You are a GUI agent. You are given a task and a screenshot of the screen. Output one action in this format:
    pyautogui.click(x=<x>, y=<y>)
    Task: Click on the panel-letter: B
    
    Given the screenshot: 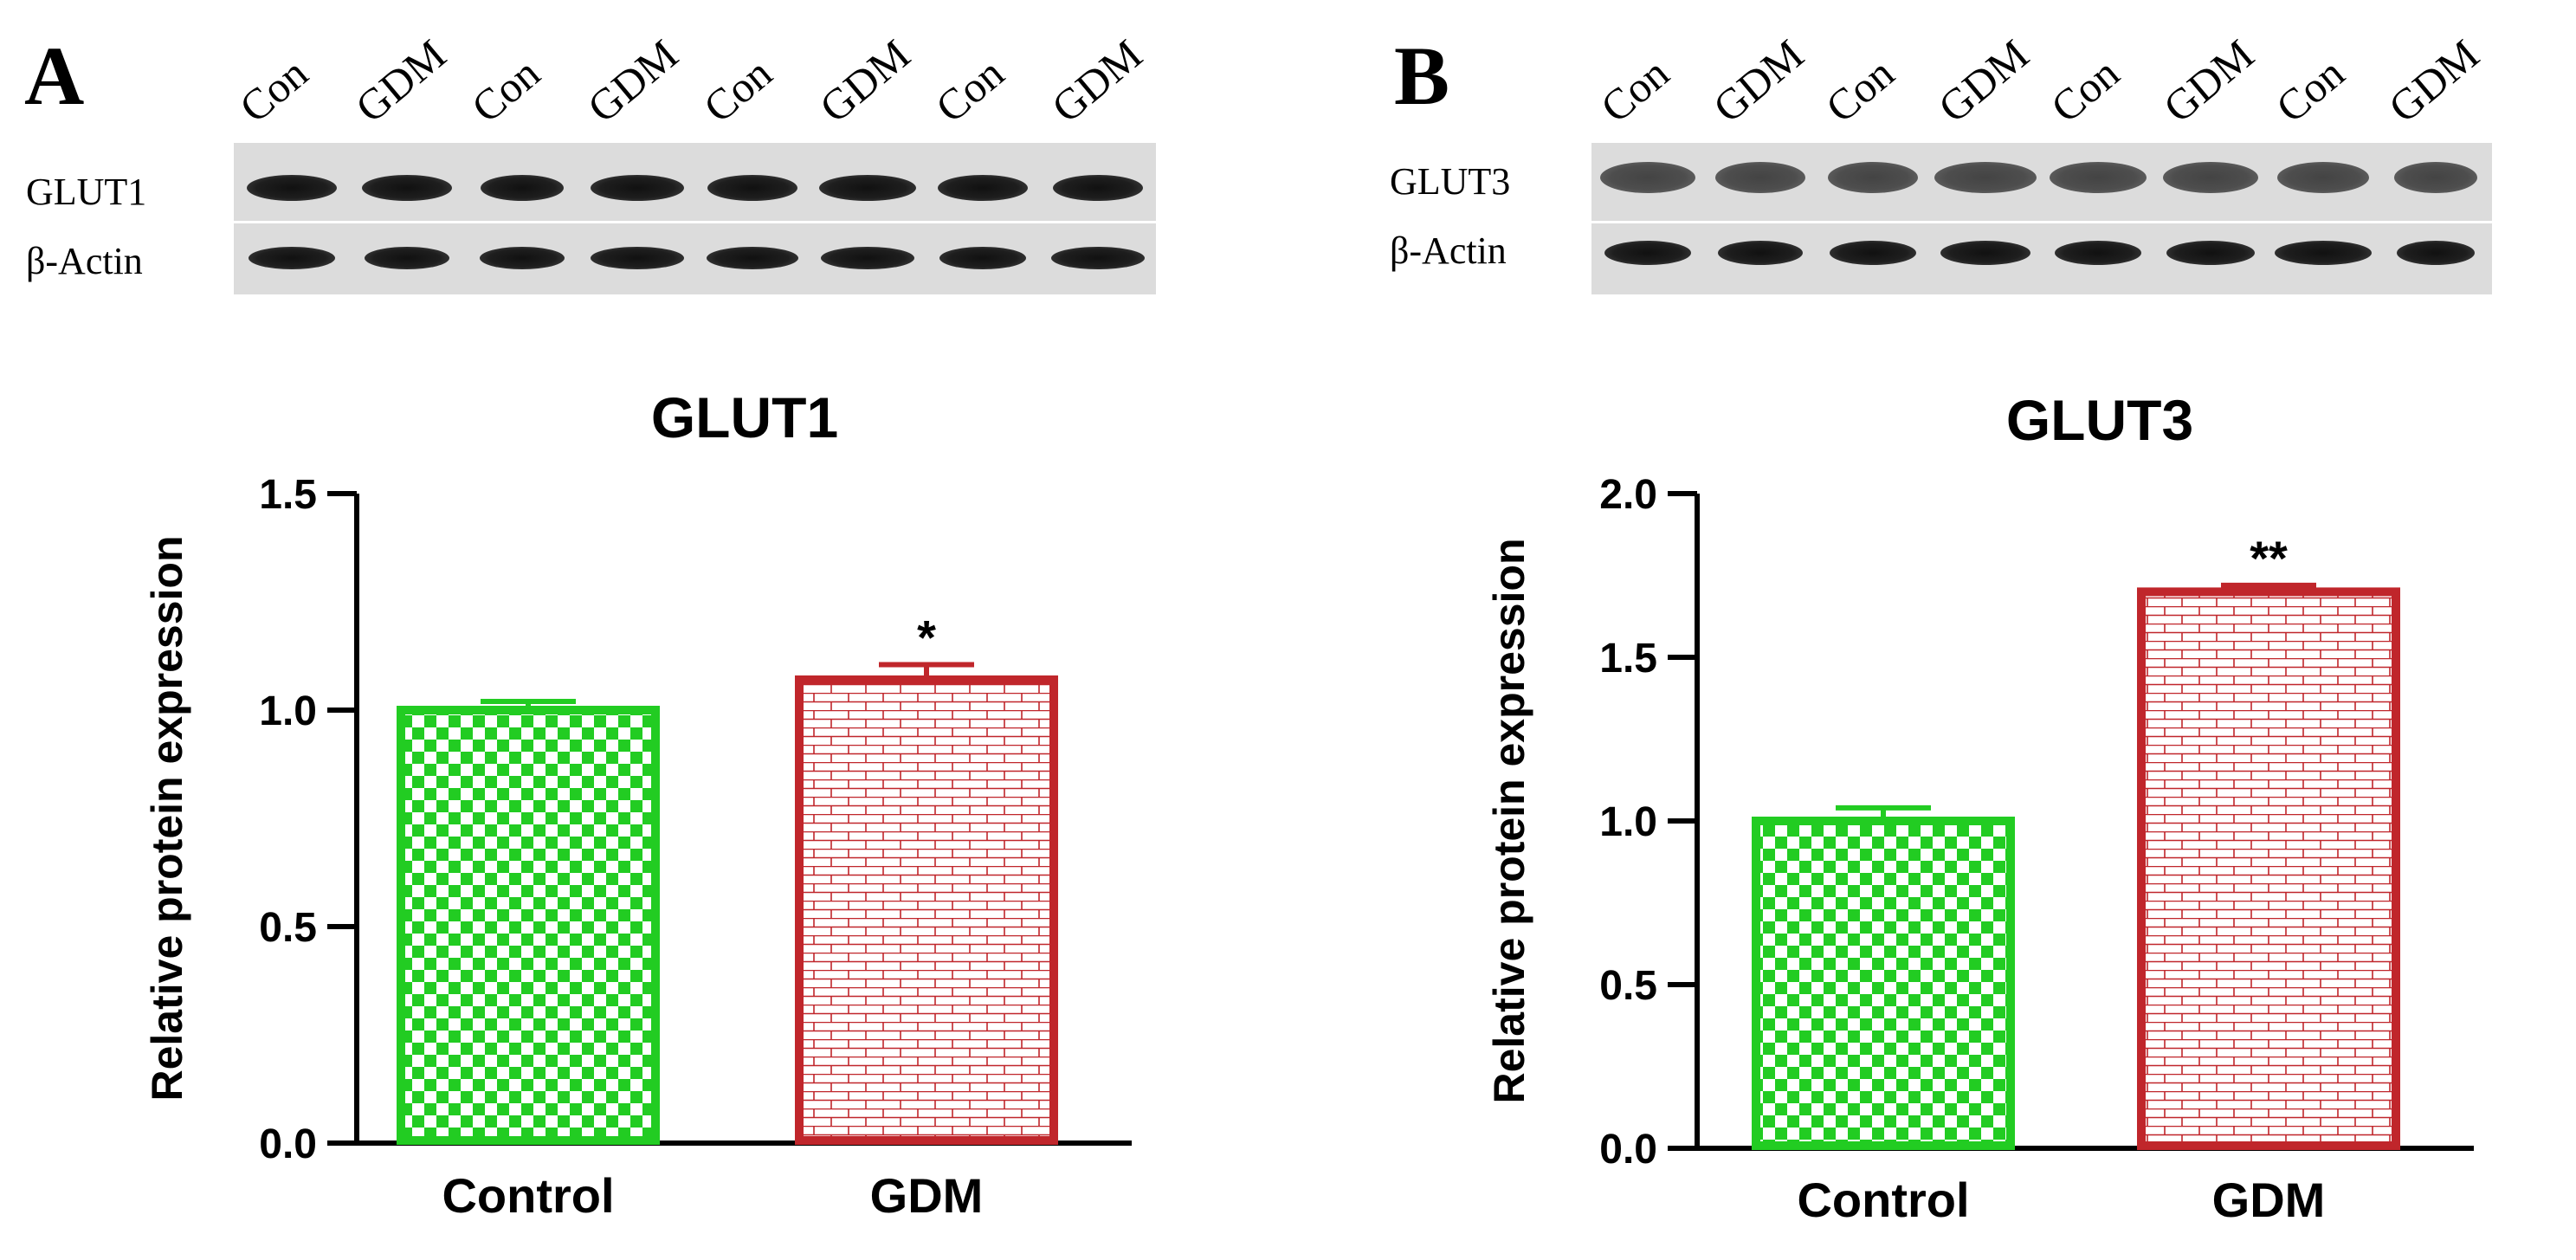 What is the action you would take?
    pyautogui.click(x=1422, y=75)
    